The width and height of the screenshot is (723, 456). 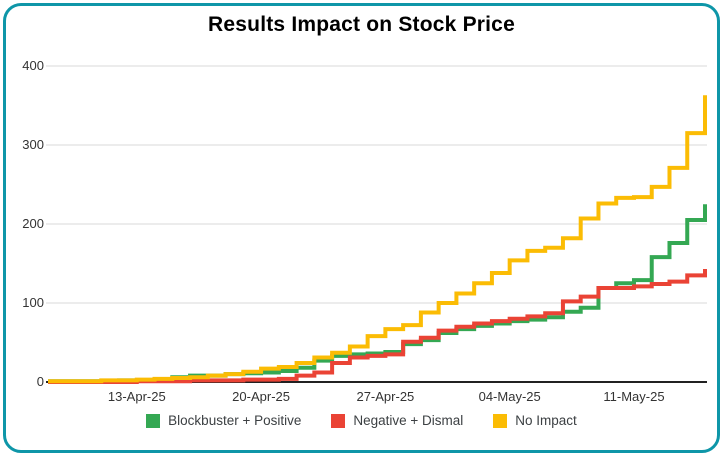 I want to click on x-tick-label: 27-Apr-25, so click(x=385, y=396).